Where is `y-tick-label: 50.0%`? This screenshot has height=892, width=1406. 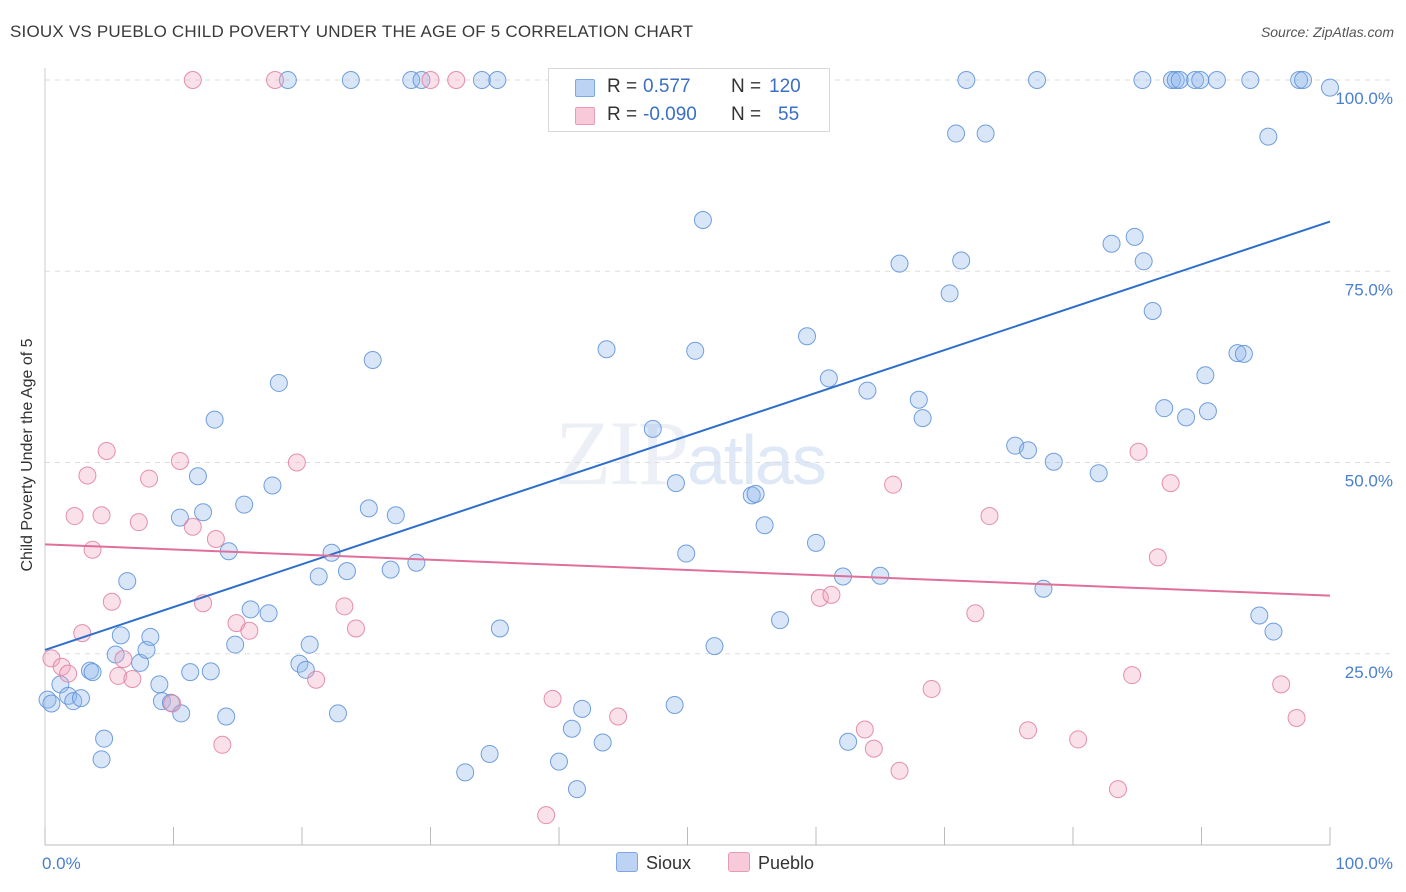
y-tick-label: 50.0% is located at coordinates (1369, 481).